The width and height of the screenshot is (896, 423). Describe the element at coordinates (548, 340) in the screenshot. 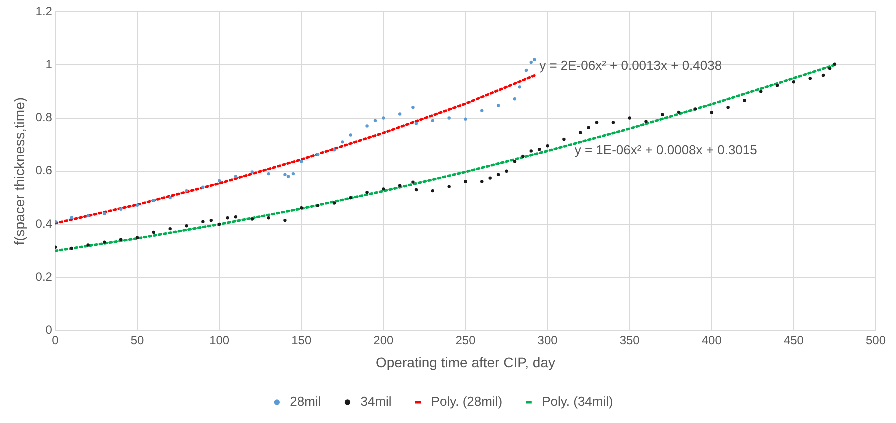

I see `x-tick-label: 300` at that location.